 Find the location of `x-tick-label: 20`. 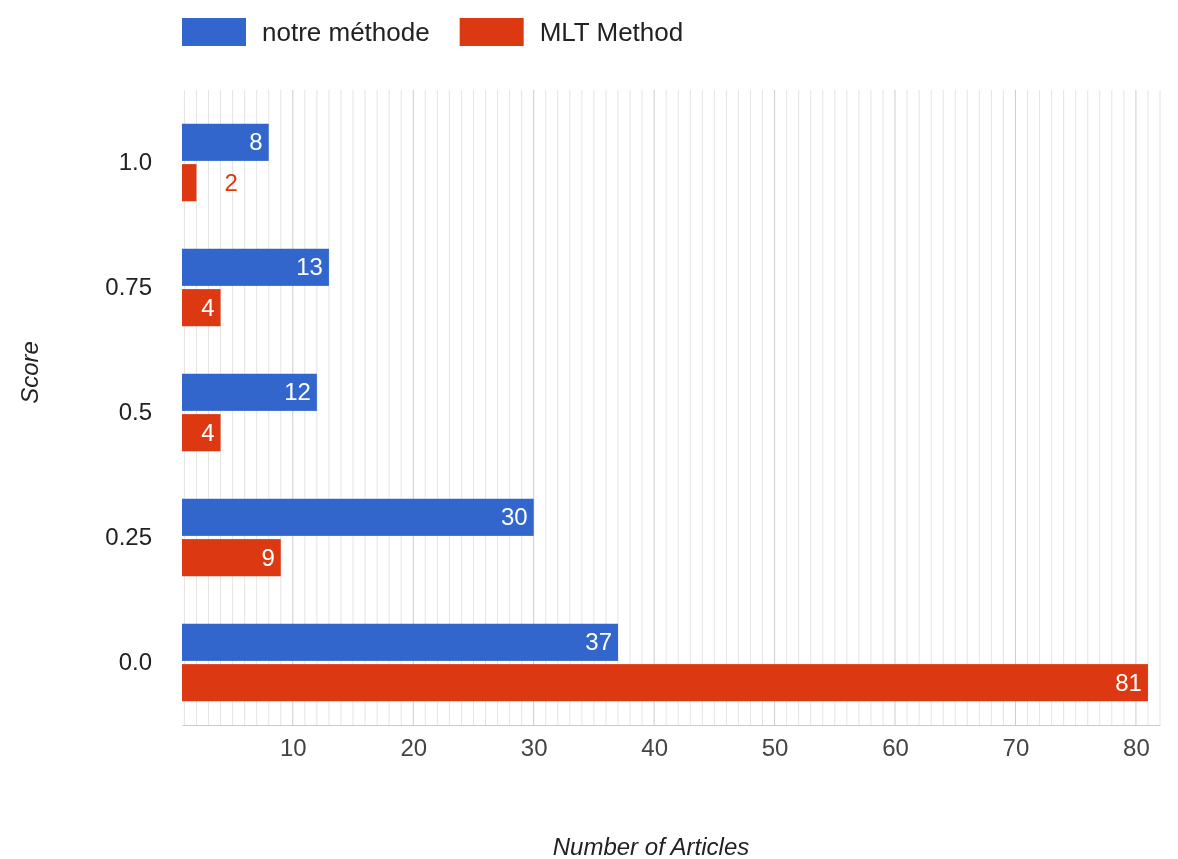

x-tick-label: 20 is located at coordinates (414, 748).